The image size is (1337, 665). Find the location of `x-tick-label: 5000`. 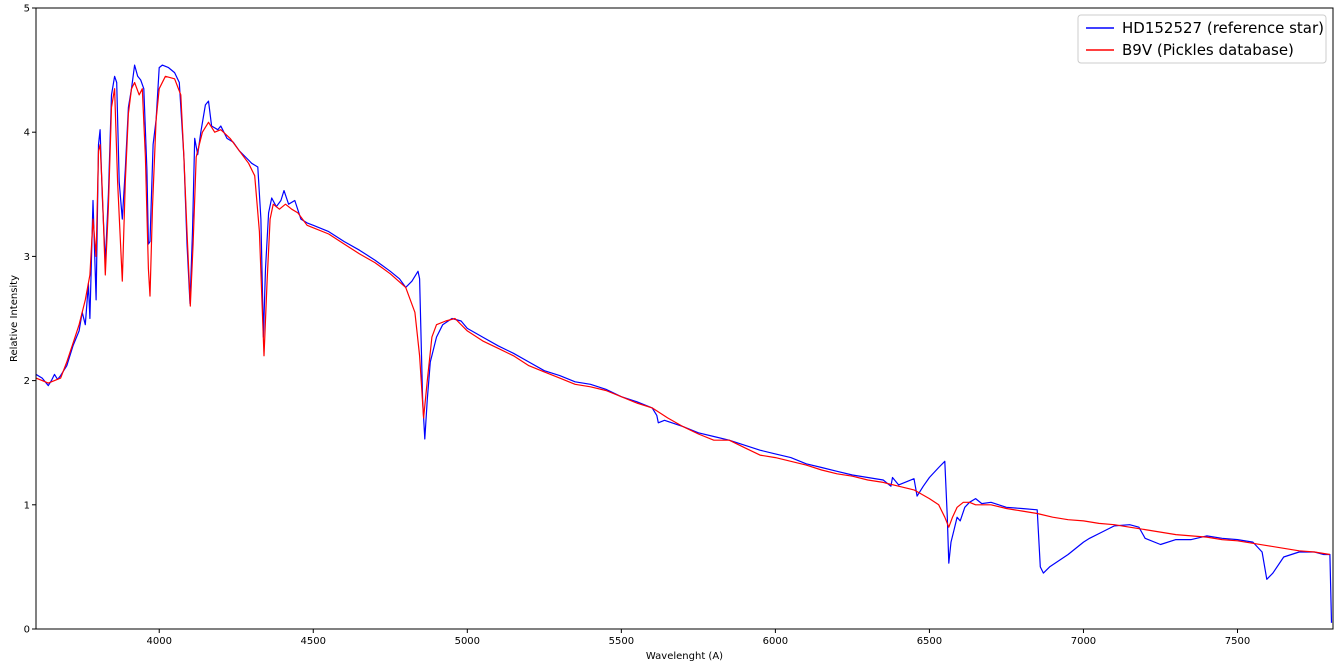

x-tick-label: 5000 is located at coordinates (467, 641).